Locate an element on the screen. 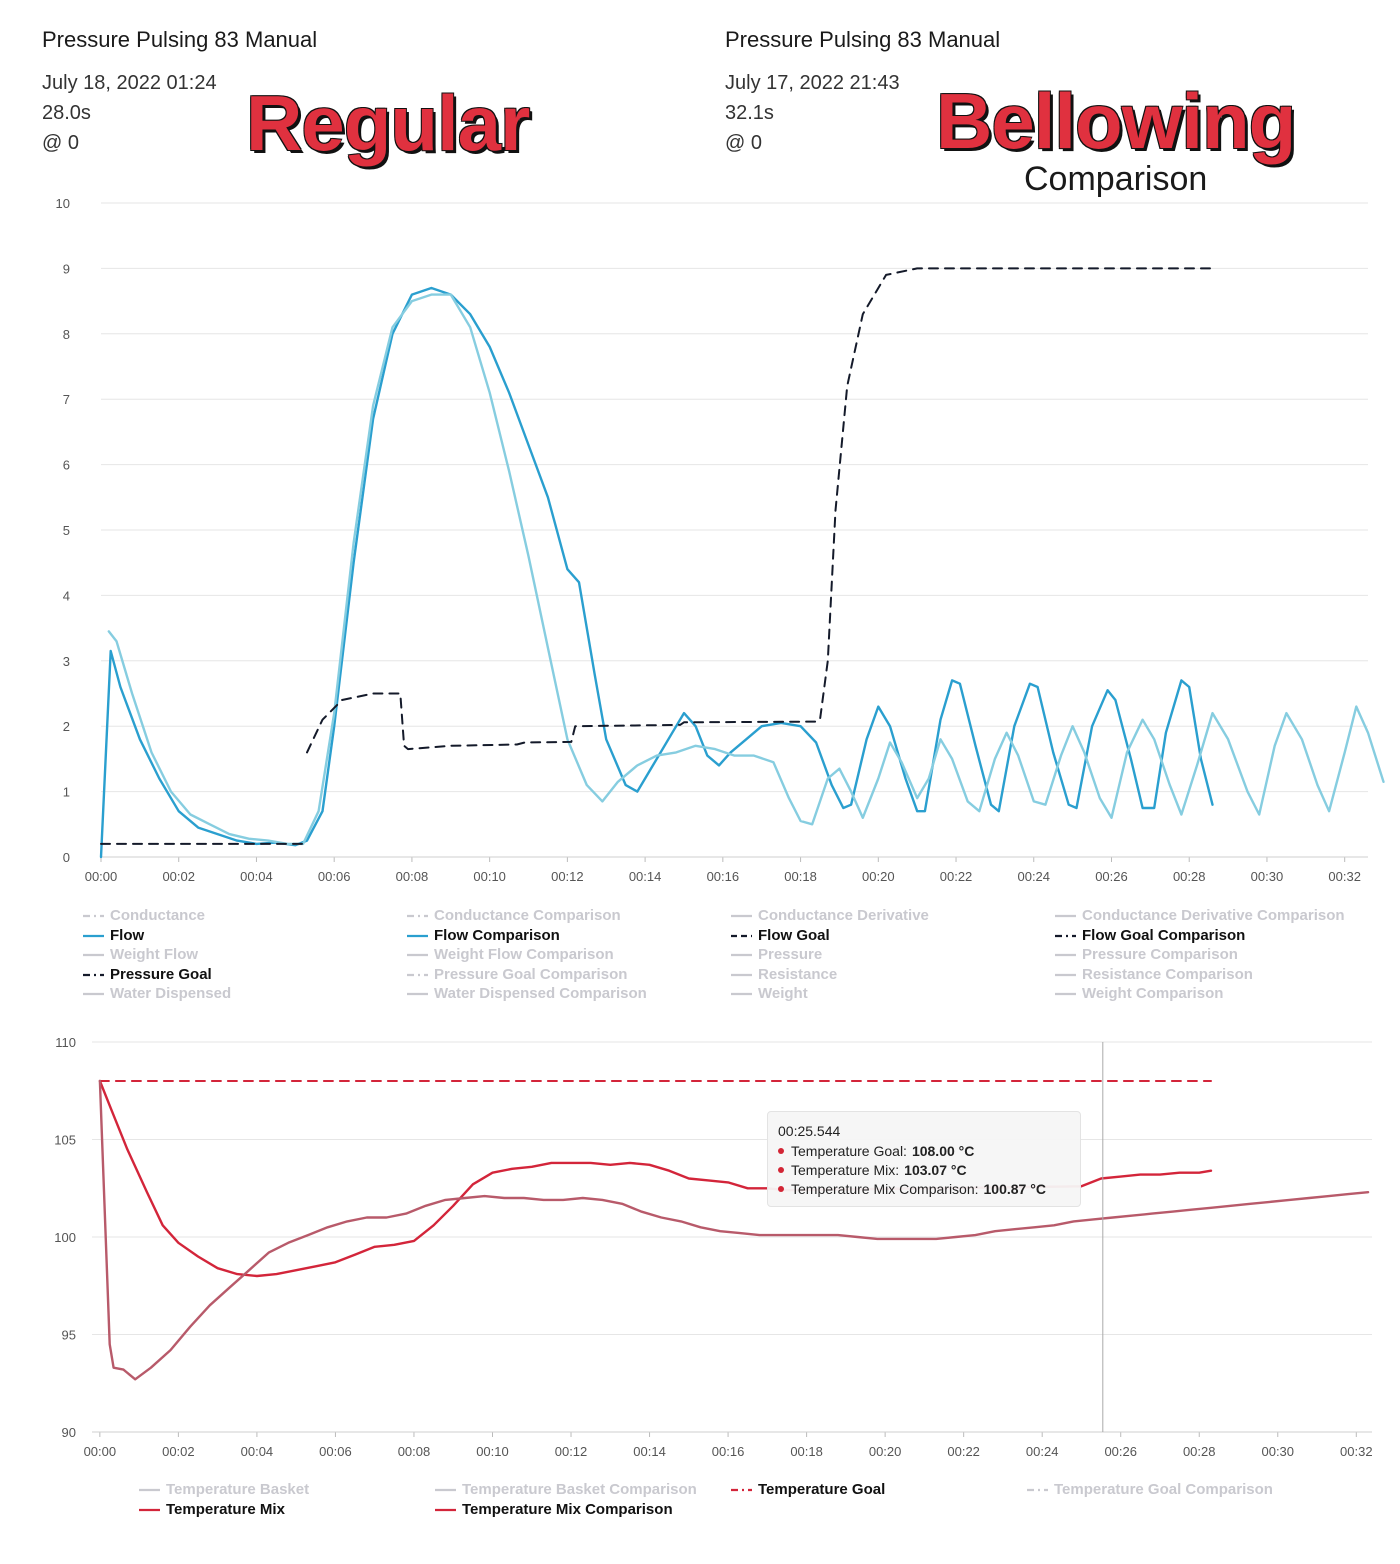  legend-label: Flow Goal Comparison is located at coordinates (1164, 935).